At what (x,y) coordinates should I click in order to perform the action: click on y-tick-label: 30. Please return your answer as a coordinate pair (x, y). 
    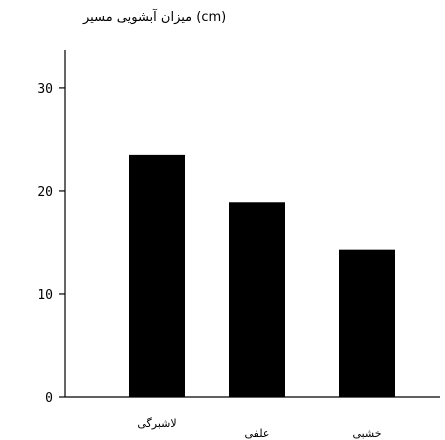
    Looking at the image, I should click on (45, 89).